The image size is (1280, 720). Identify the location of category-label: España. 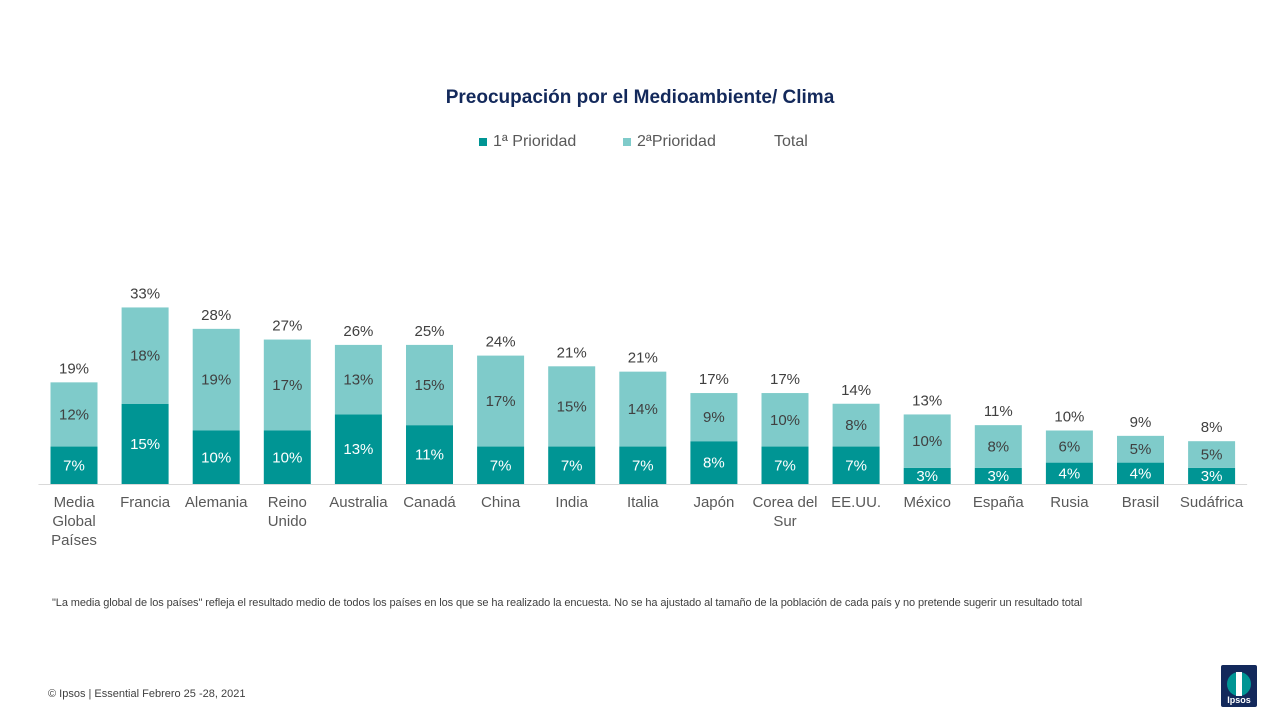
(999, 502).